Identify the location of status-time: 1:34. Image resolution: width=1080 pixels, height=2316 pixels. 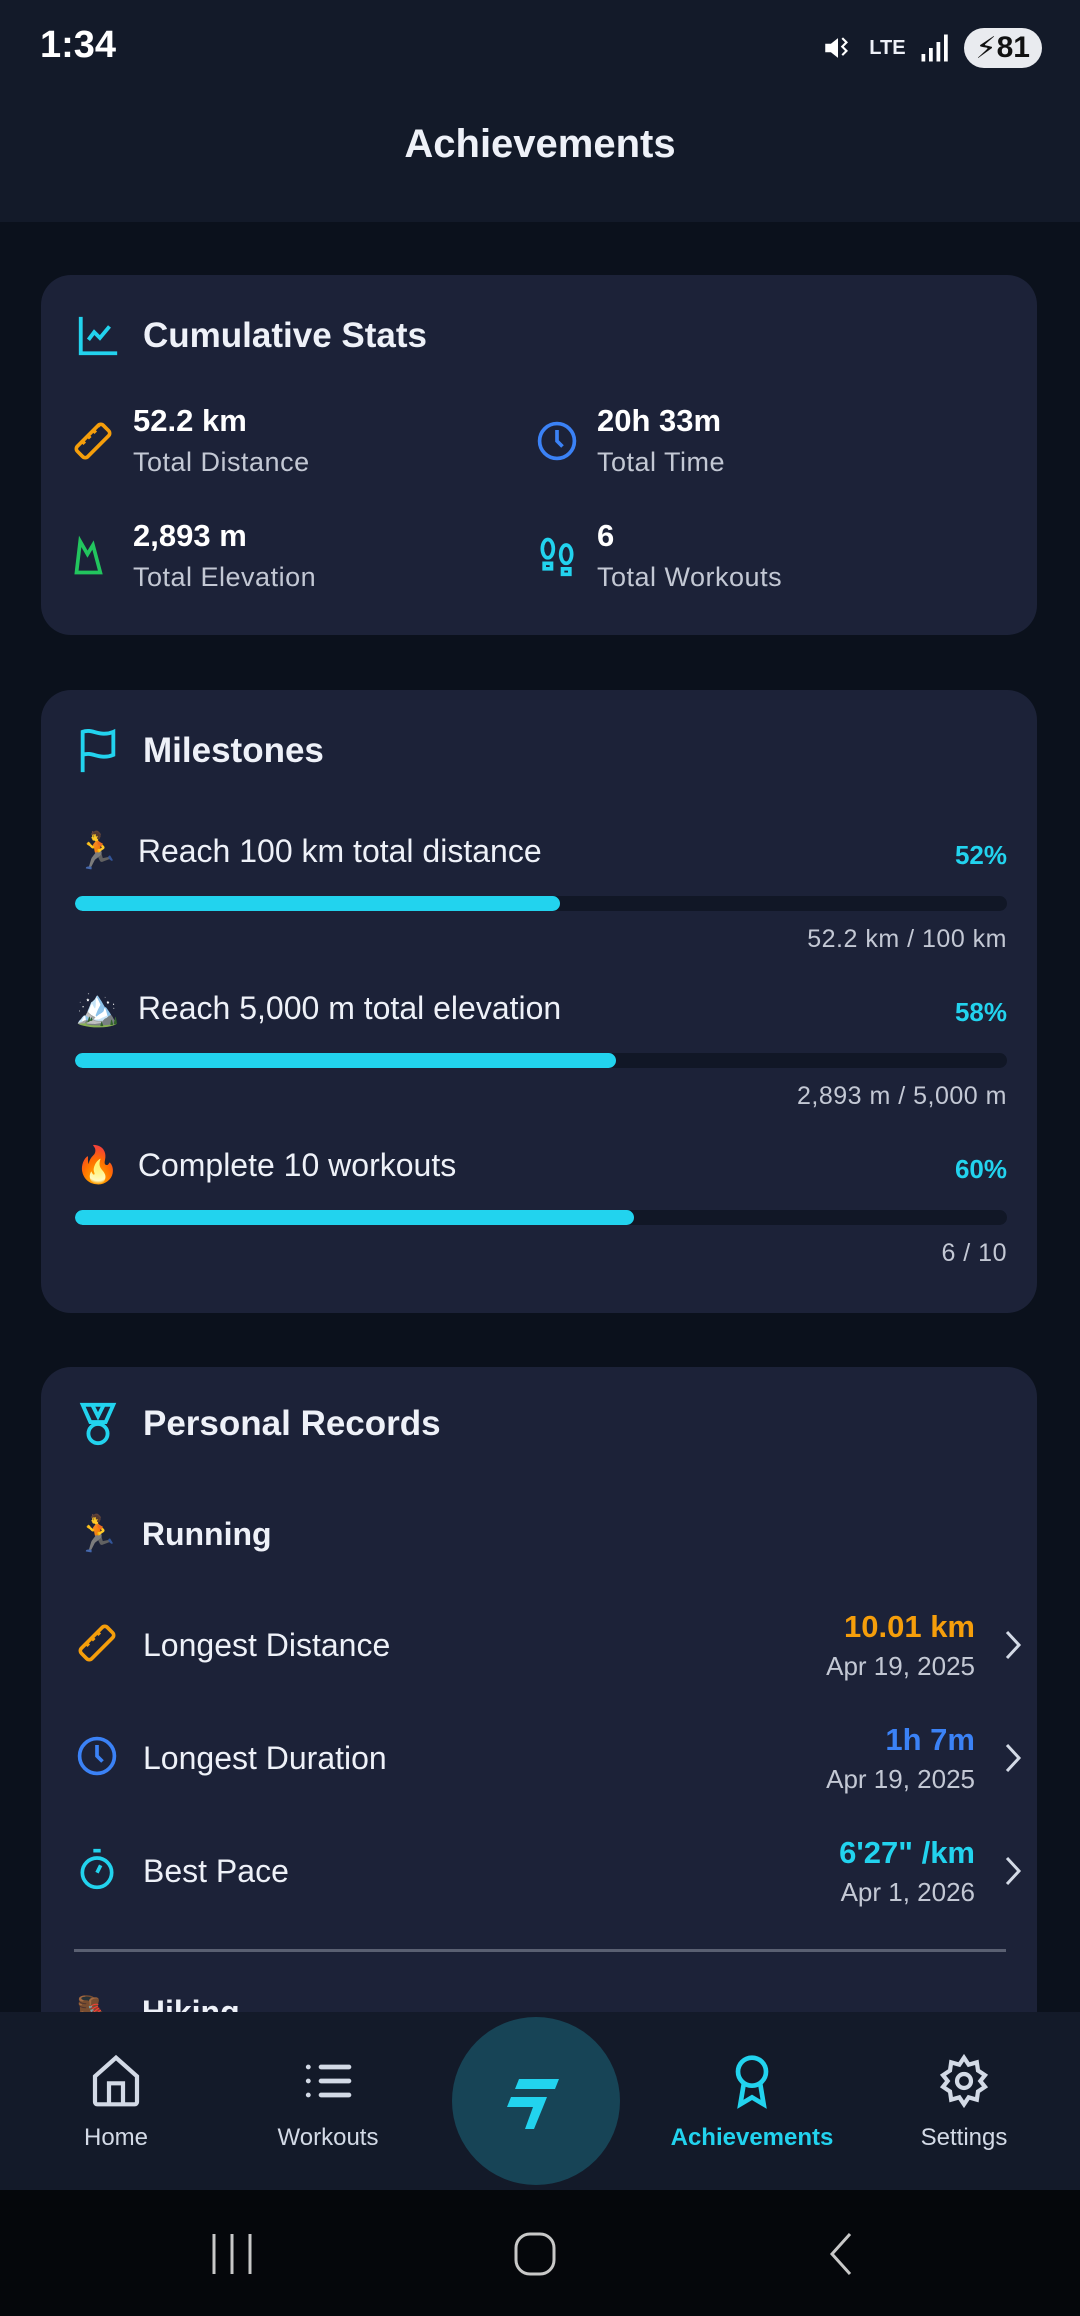
(78, 45).